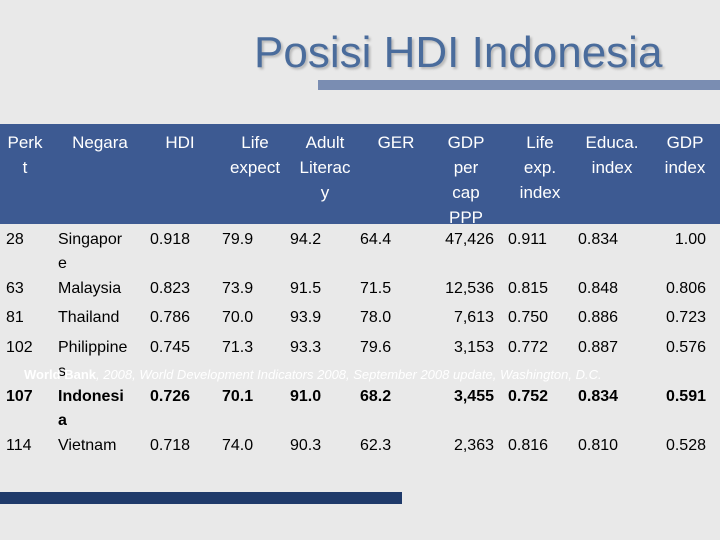 The image size is (720, 540). Describe the element at coordinates (100, 360) in the screenshot. I see `cell-country: Philippine s` at that location.